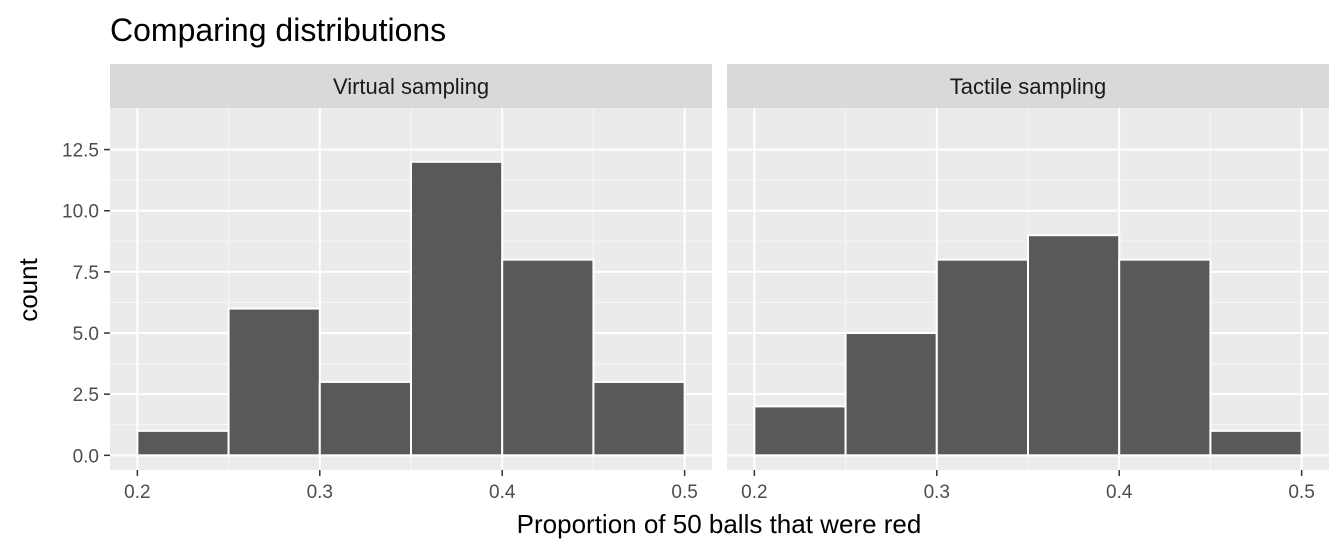 The image size is (1344, 556). What do you see at coordinates (80, 151) in the screenshot?
I see `y-tick-label: 12.5` at bounding box center [80, 151].